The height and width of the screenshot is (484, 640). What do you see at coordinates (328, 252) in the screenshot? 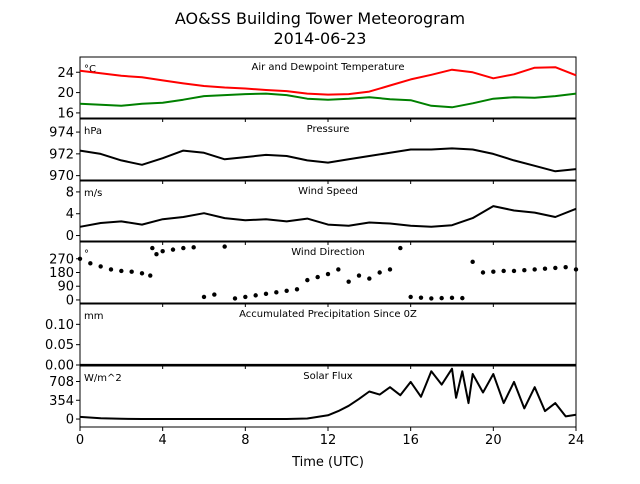
I see `panel-title: Wind Direction` at bounding box center [328, 252].